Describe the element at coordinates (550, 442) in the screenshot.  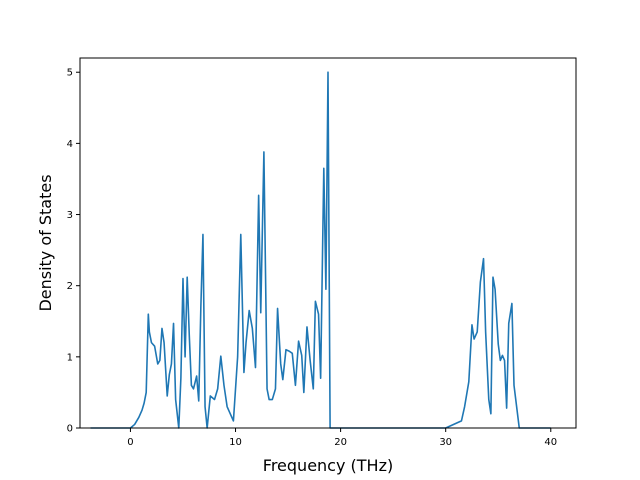
I see `x-tick-label: 40` at that location.